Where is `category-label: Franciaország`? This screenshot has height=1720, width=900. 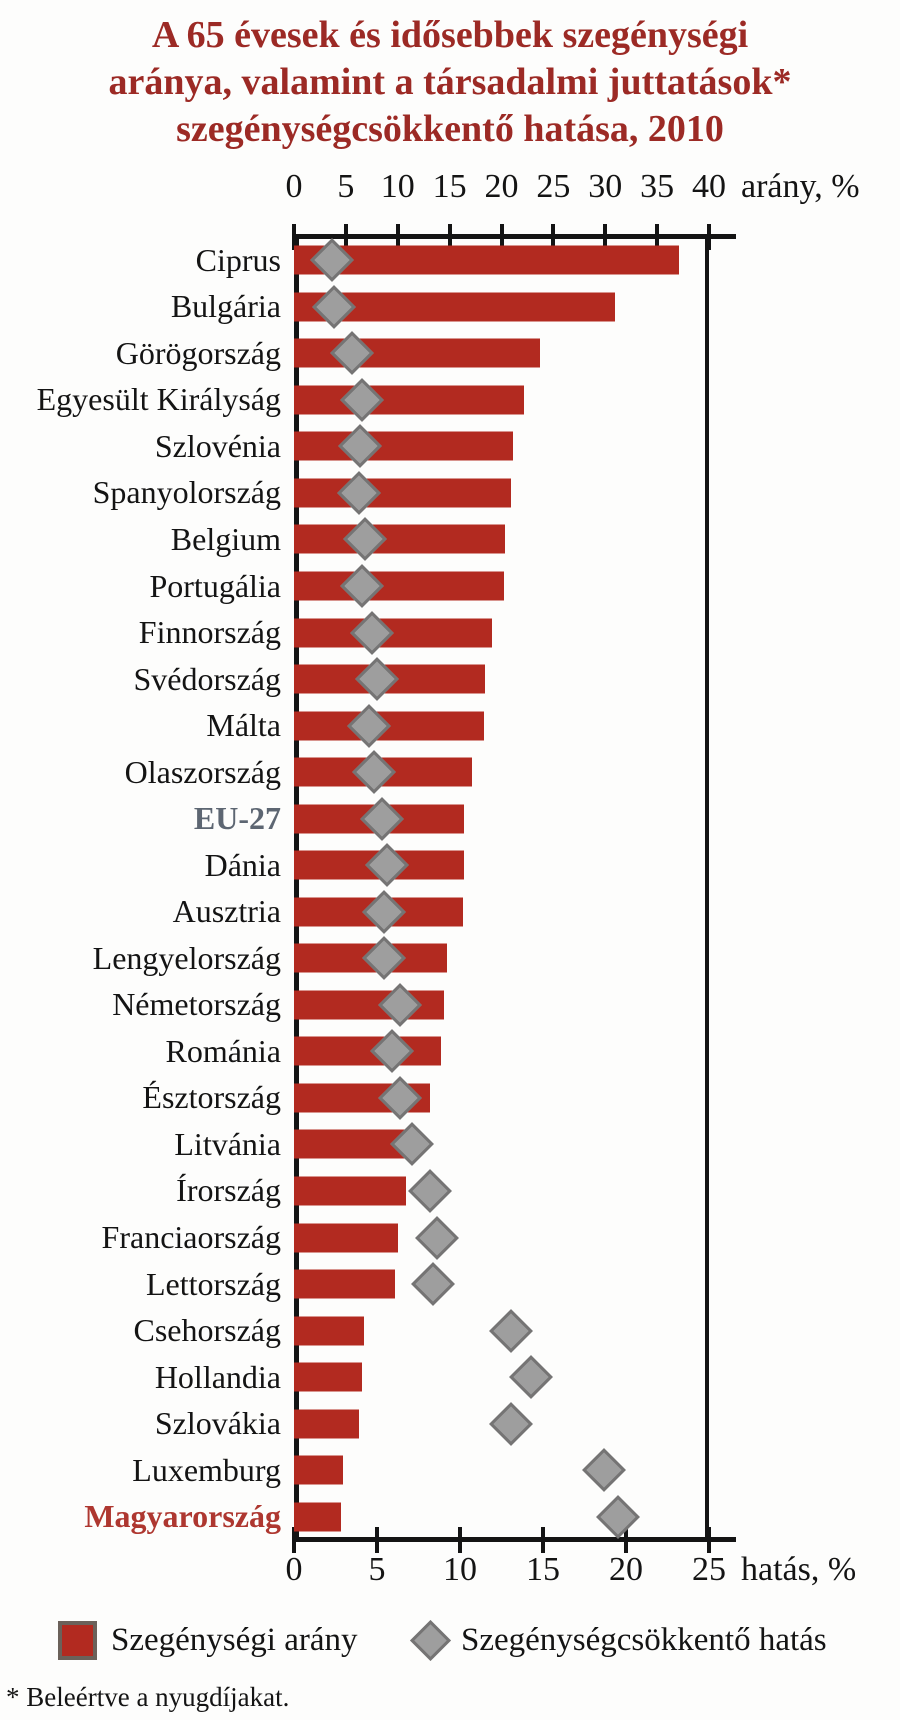 category-label: Franciaország is located at coordinates (191, 1237).